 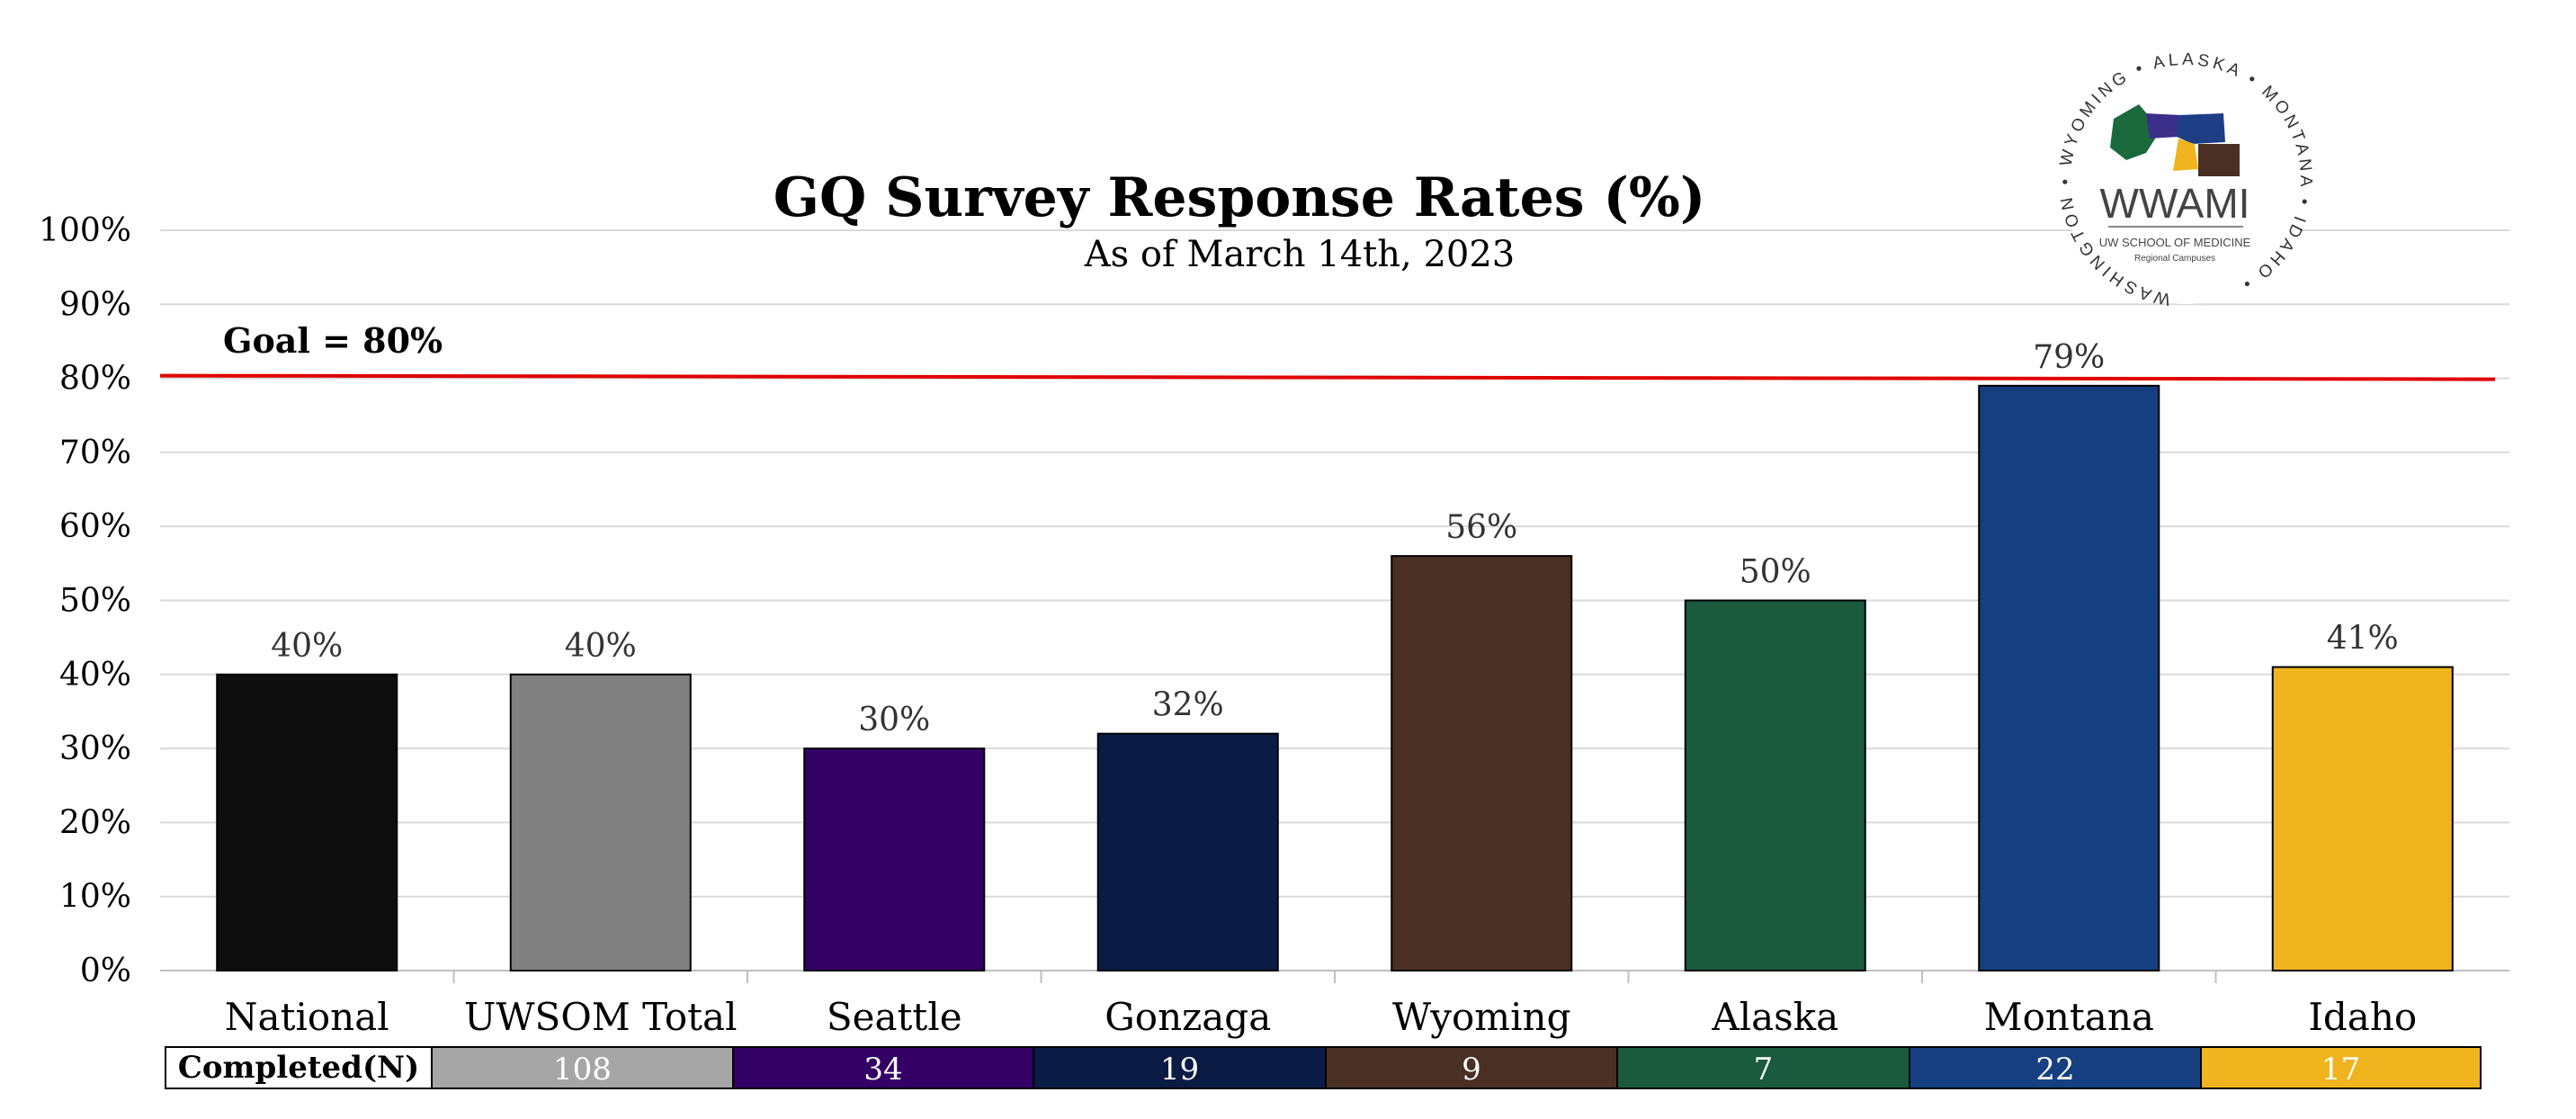 What do you see at coordinates (95, 452) in the screenshot?
I see `y-tick-label: 70%` at bounding box center [95, 452].